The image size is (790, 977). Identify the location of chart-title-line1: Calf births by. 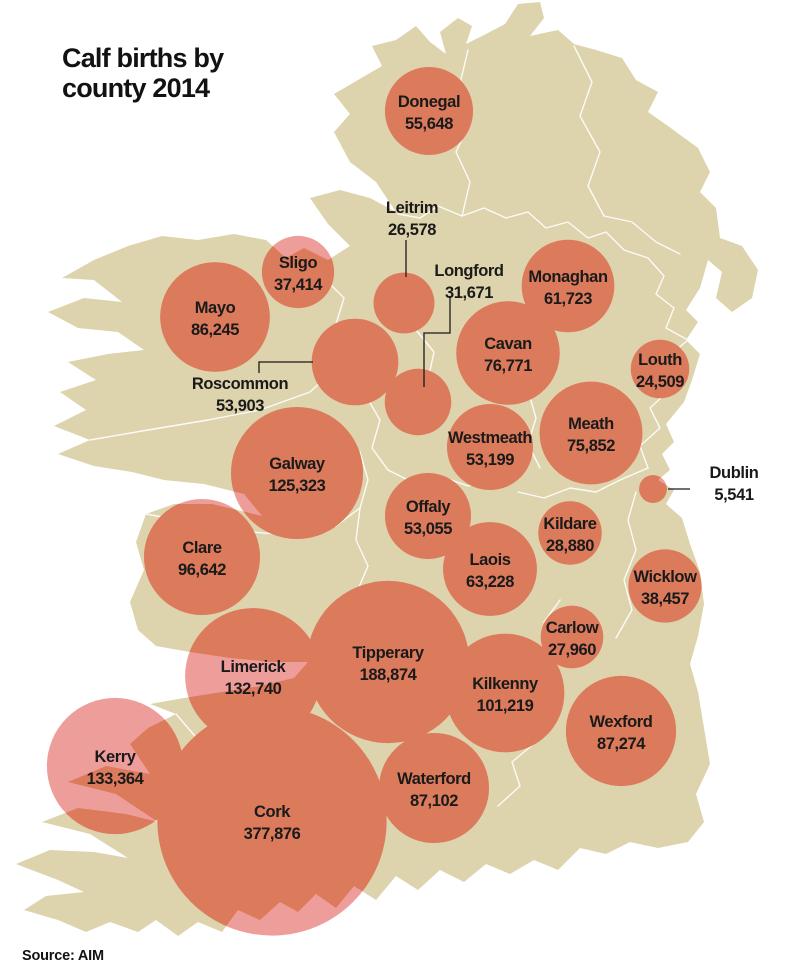
(143, 58).